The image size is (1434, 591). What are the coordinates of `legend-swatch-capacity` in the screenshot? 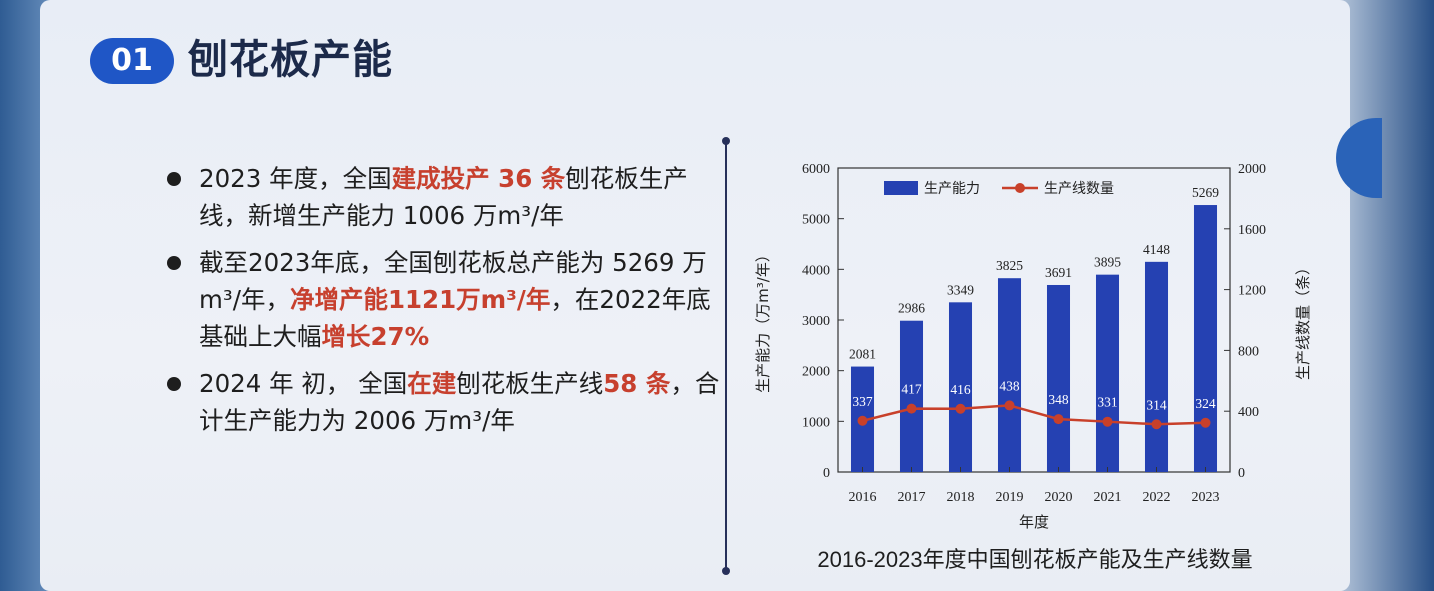 It's located at (901, 188).